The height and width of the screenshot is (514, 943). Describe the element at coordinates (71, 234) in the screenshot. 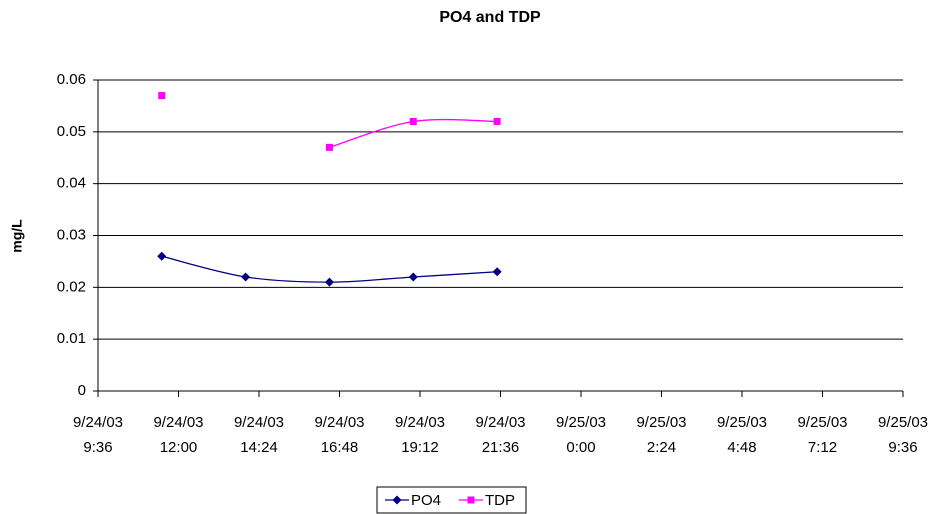

I see `y-tick-label: 0.03` at that location.